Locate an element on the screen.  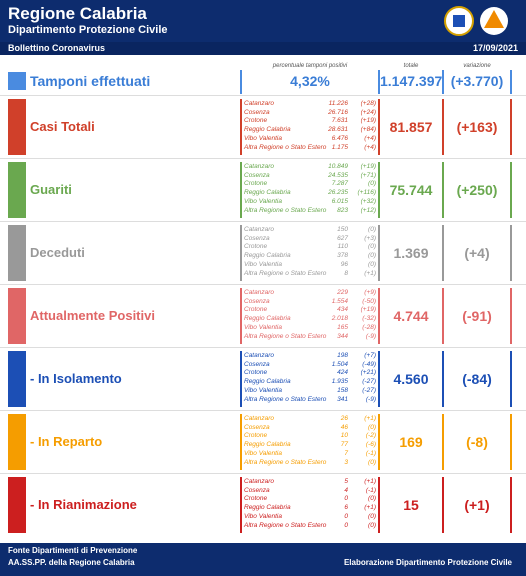
bulletin-label: Bollettino Coronavirus is located at coordinates (57, 48).